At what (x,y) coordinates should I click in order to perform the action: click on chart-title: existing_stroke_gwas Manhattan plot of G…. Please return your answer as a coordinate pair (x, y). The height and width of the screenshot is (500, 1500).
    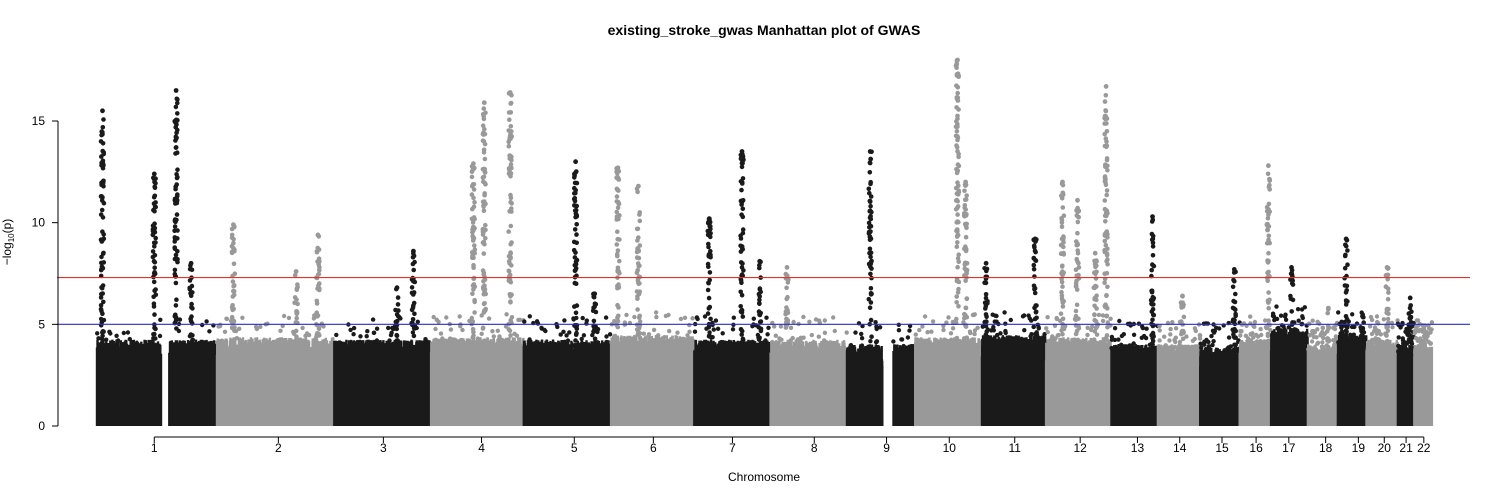
    Looking at the image, I should click on (764, 30).